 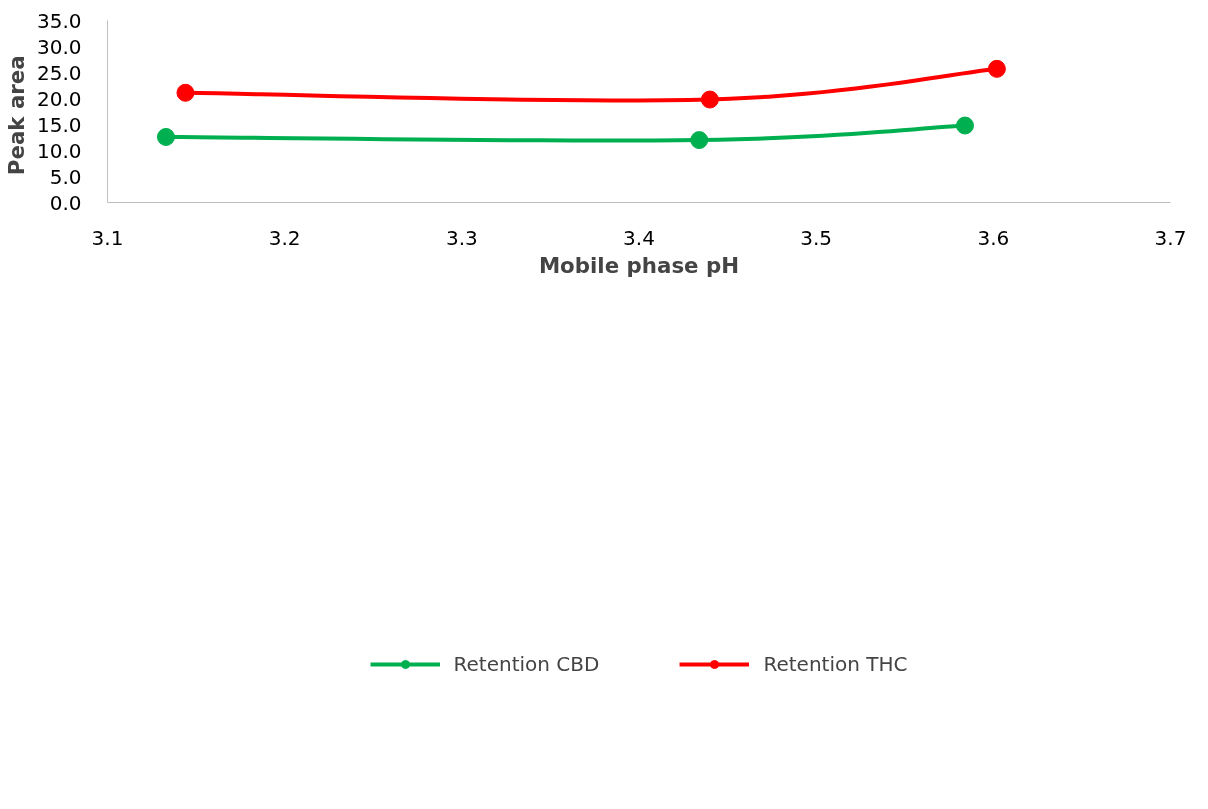 I want to click on y-tick-label: 0.0, so click(x=65, y=202).